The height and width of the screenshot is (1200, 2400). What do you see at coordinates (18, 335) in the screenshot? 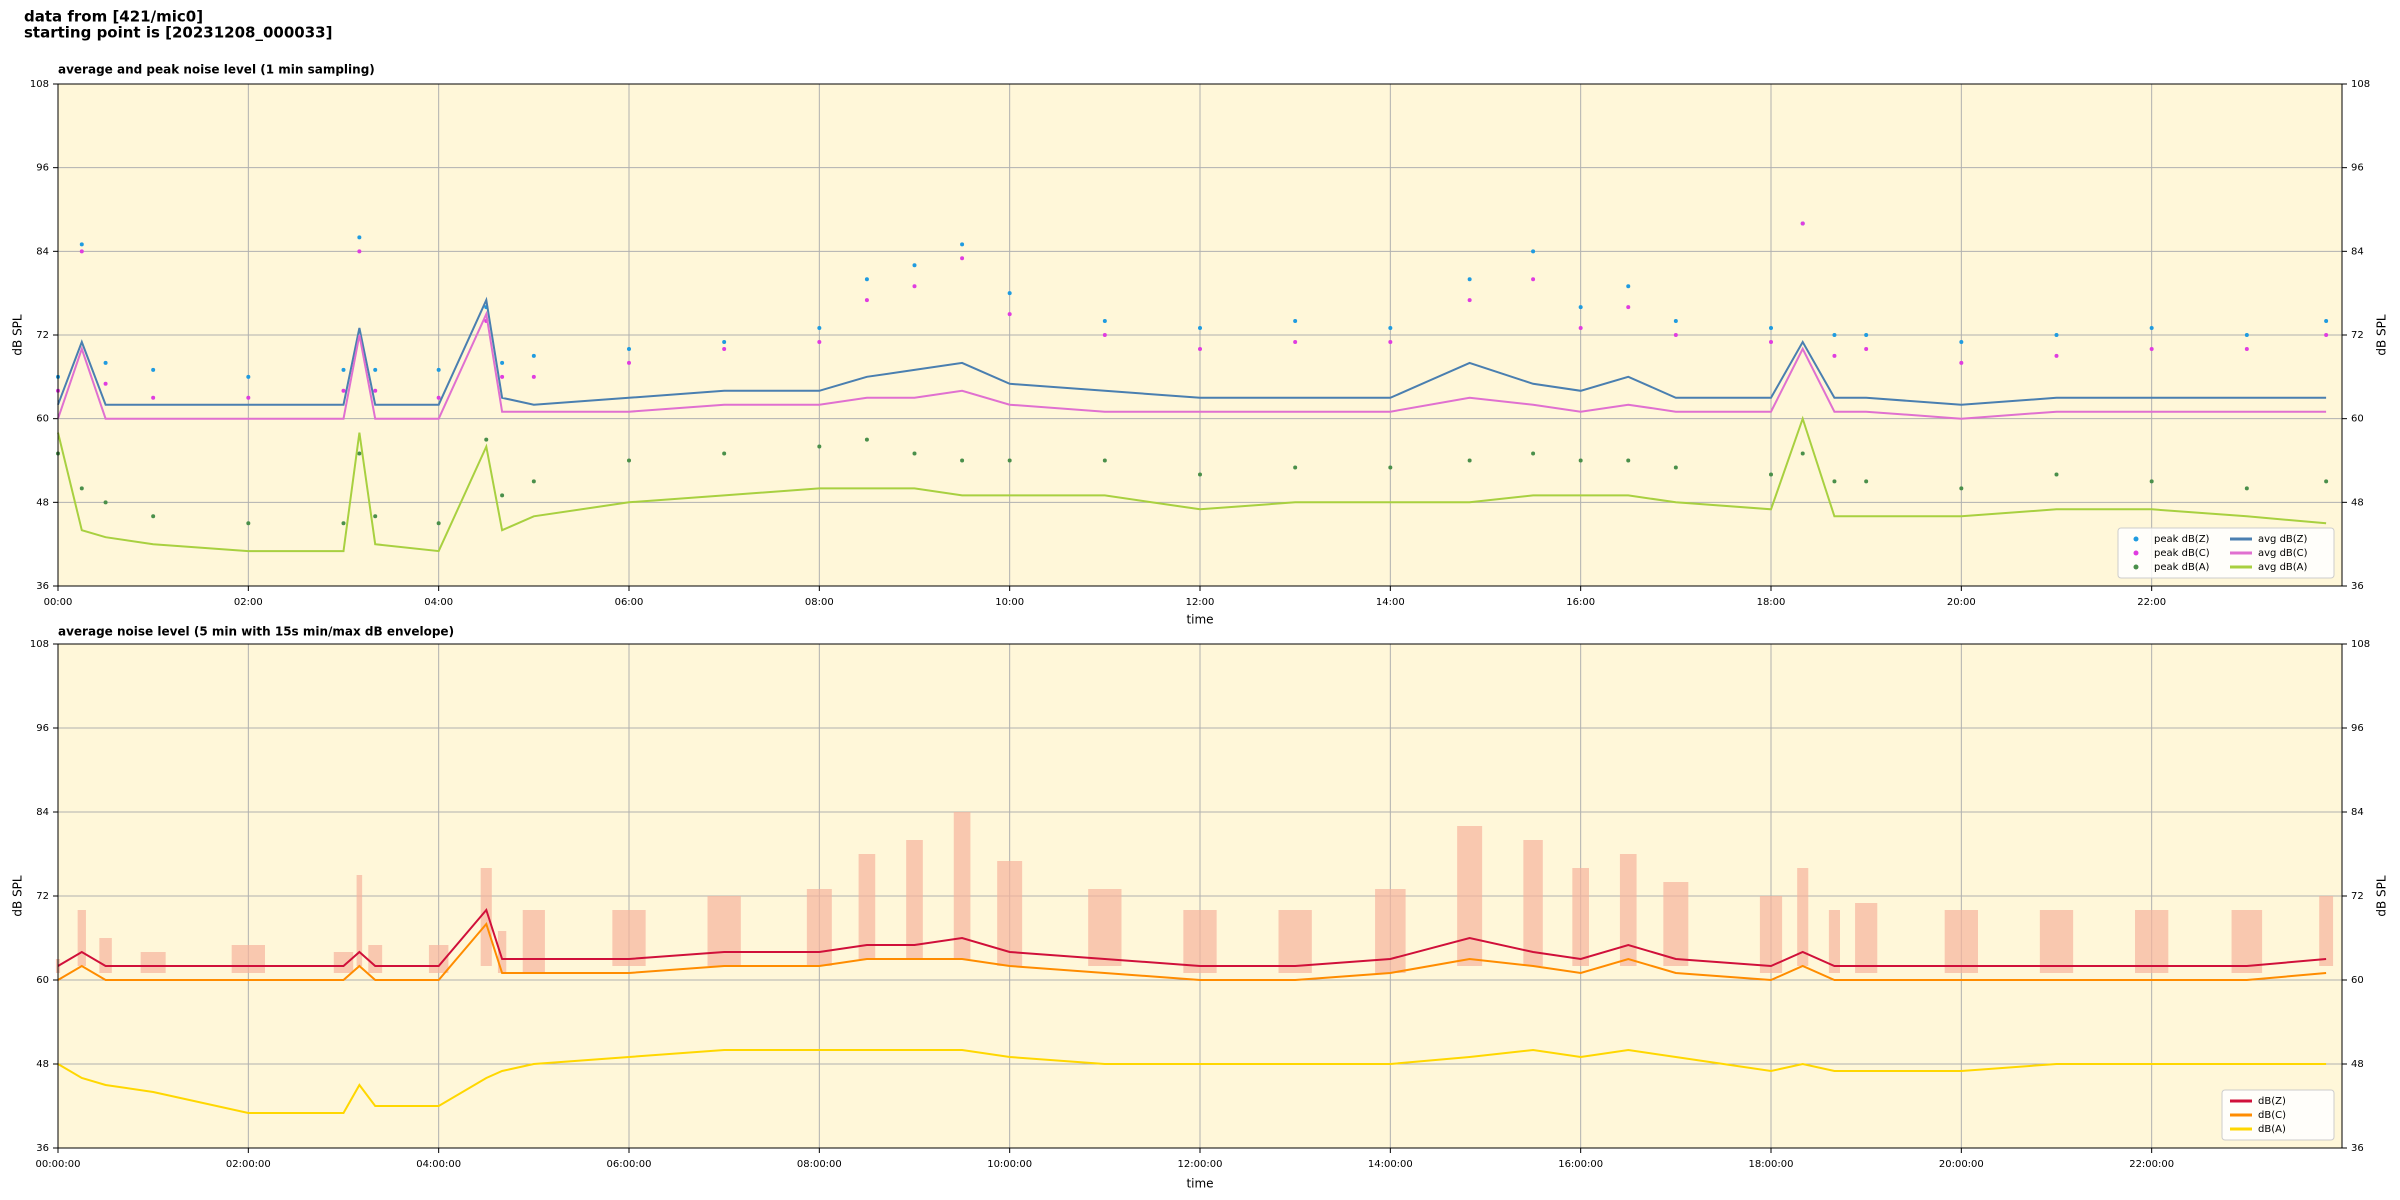
I see `y-axis-label: dB SPL` at bounding box center [18, 335].